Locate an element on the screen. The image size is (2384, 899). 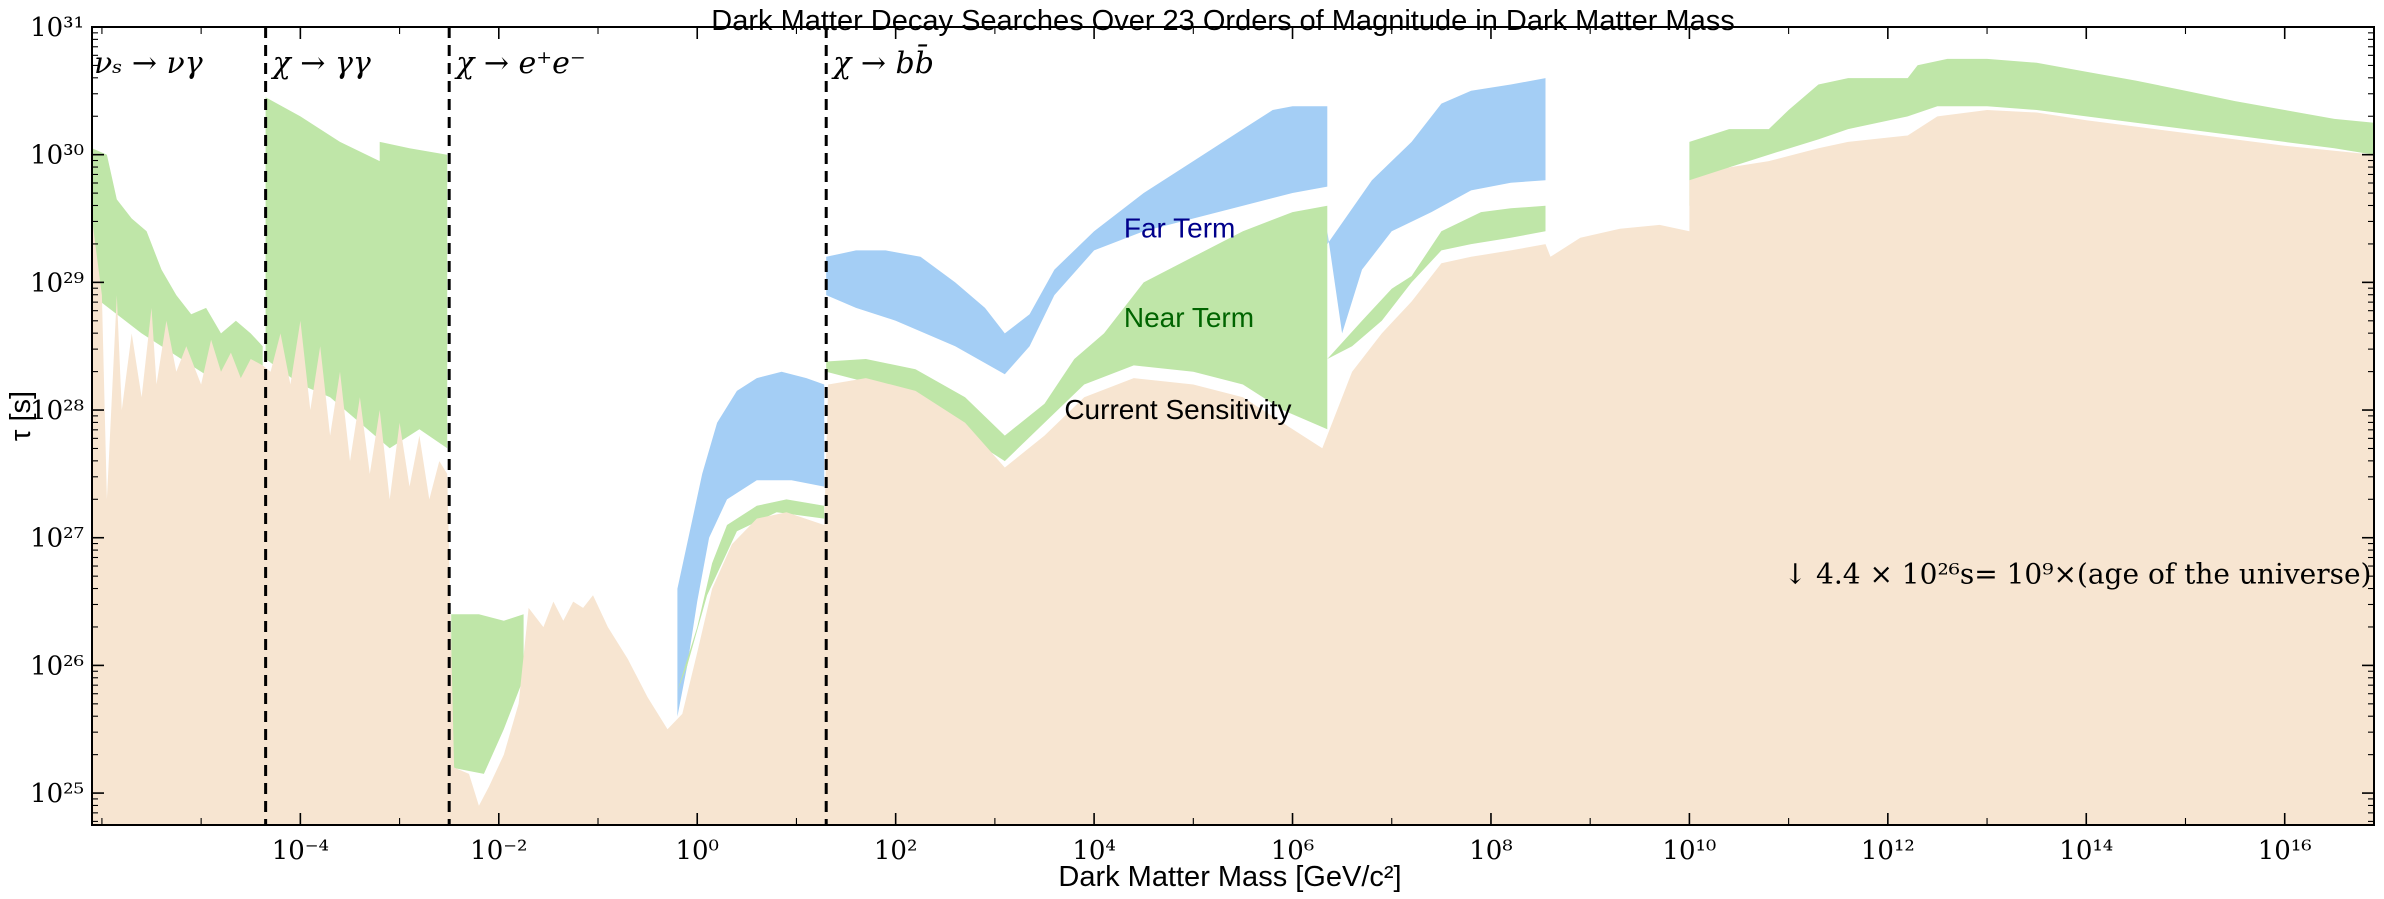
y-tick-label: 10²⁷ is located at coordinates (57, 539).